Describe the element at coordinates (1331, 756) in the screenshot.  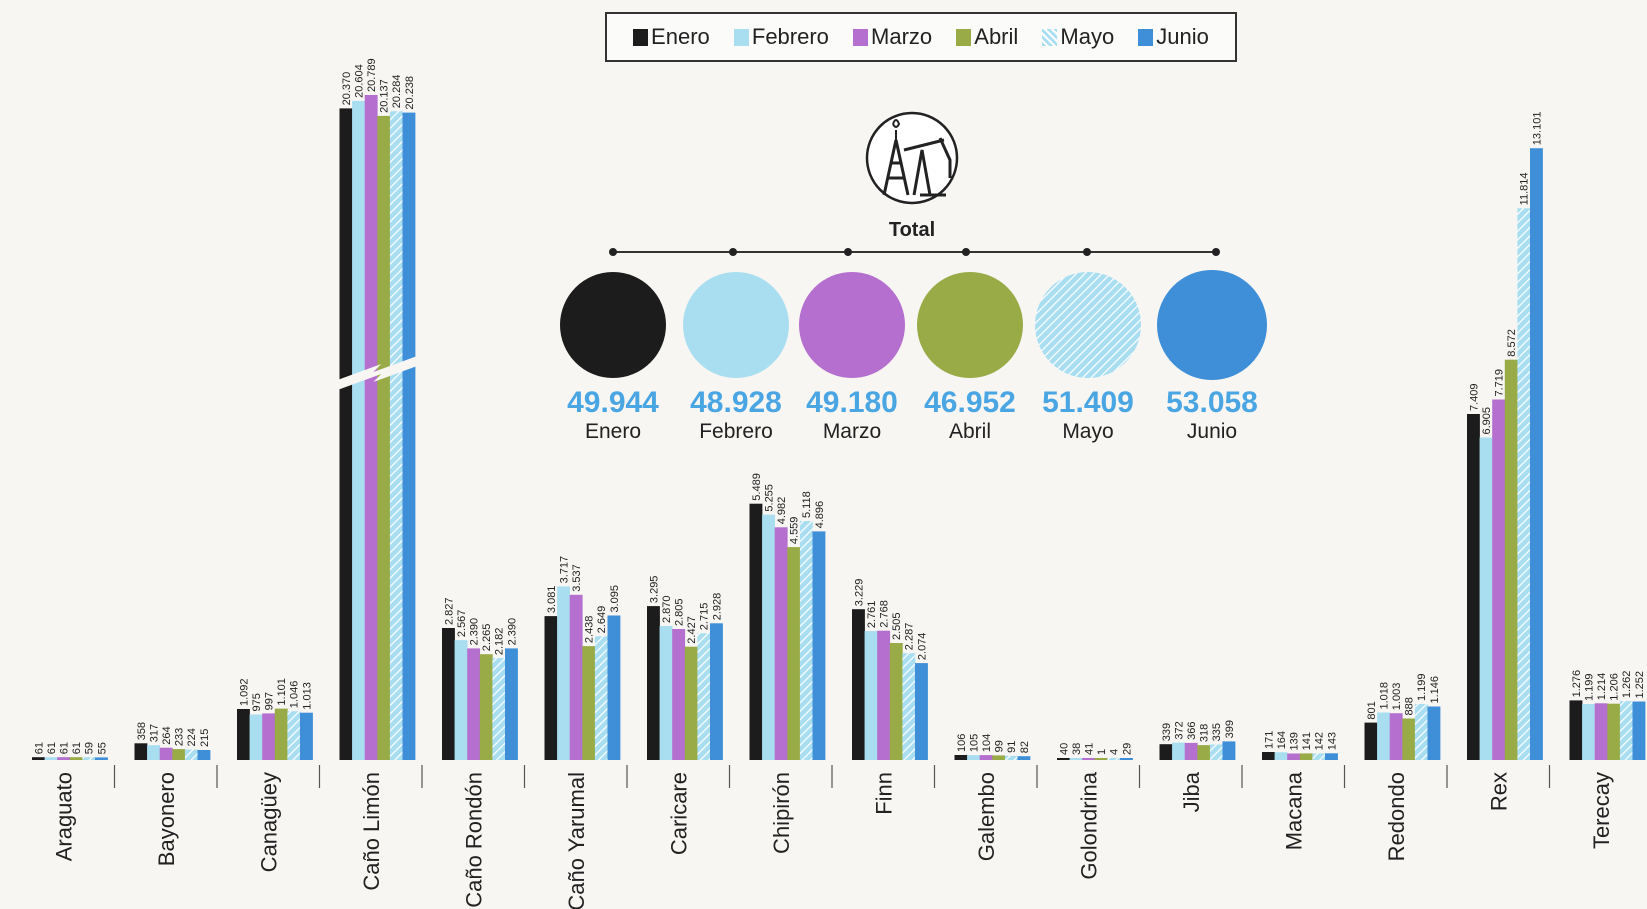
I see `bar-macana-junio` at that location.